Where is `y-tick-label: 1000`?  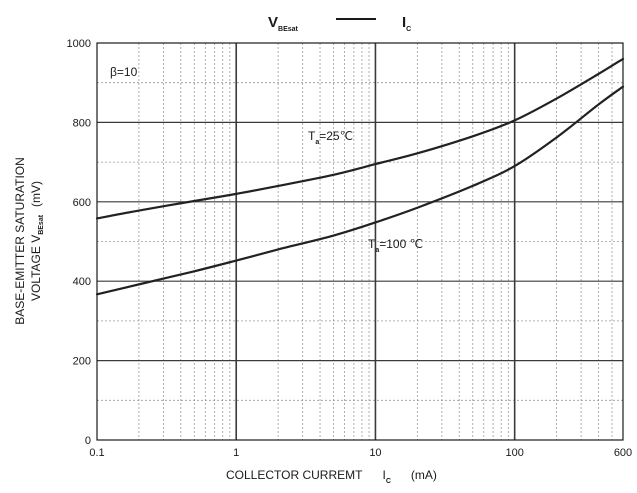
y-tick-label: 1000 is located at coordinates (79, 44).